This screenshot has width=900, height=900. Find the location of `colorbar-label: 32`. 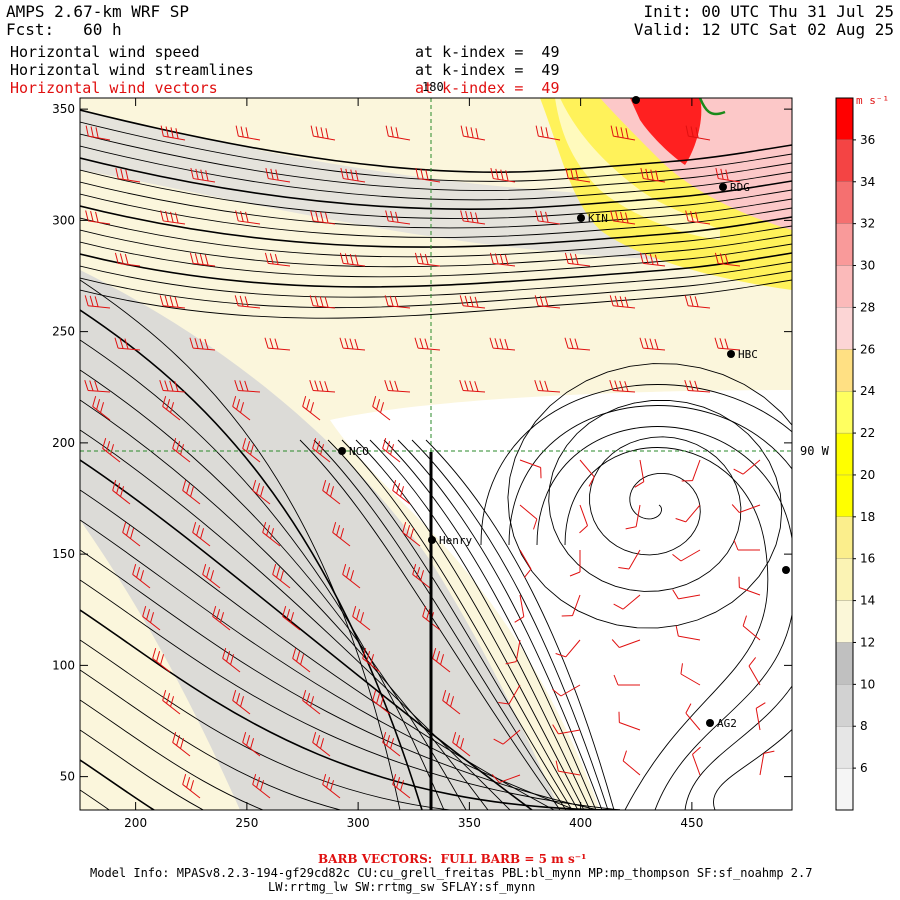

colorbar-label: 32 is located at coordinates (867, 224).